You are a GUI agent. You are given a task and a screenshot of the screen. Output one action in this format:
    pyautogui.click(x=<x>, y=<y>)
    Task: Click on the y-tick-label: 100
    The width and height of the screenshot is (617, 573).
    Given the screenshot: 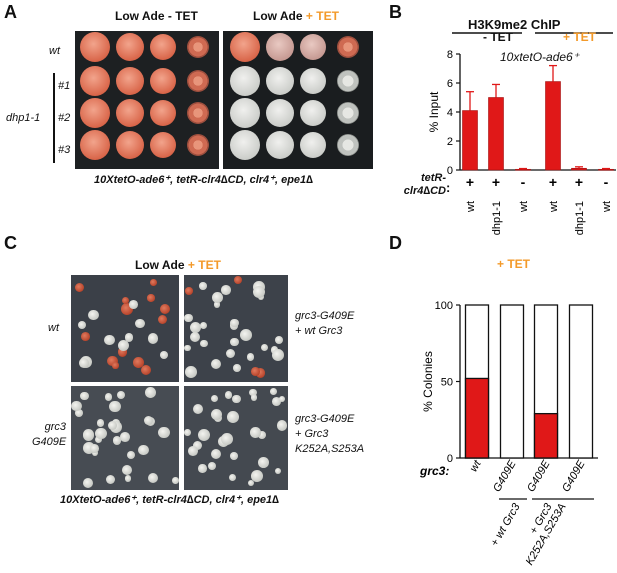 What is the action you would take?
    pyautogui.click(x=444, y=306)
    